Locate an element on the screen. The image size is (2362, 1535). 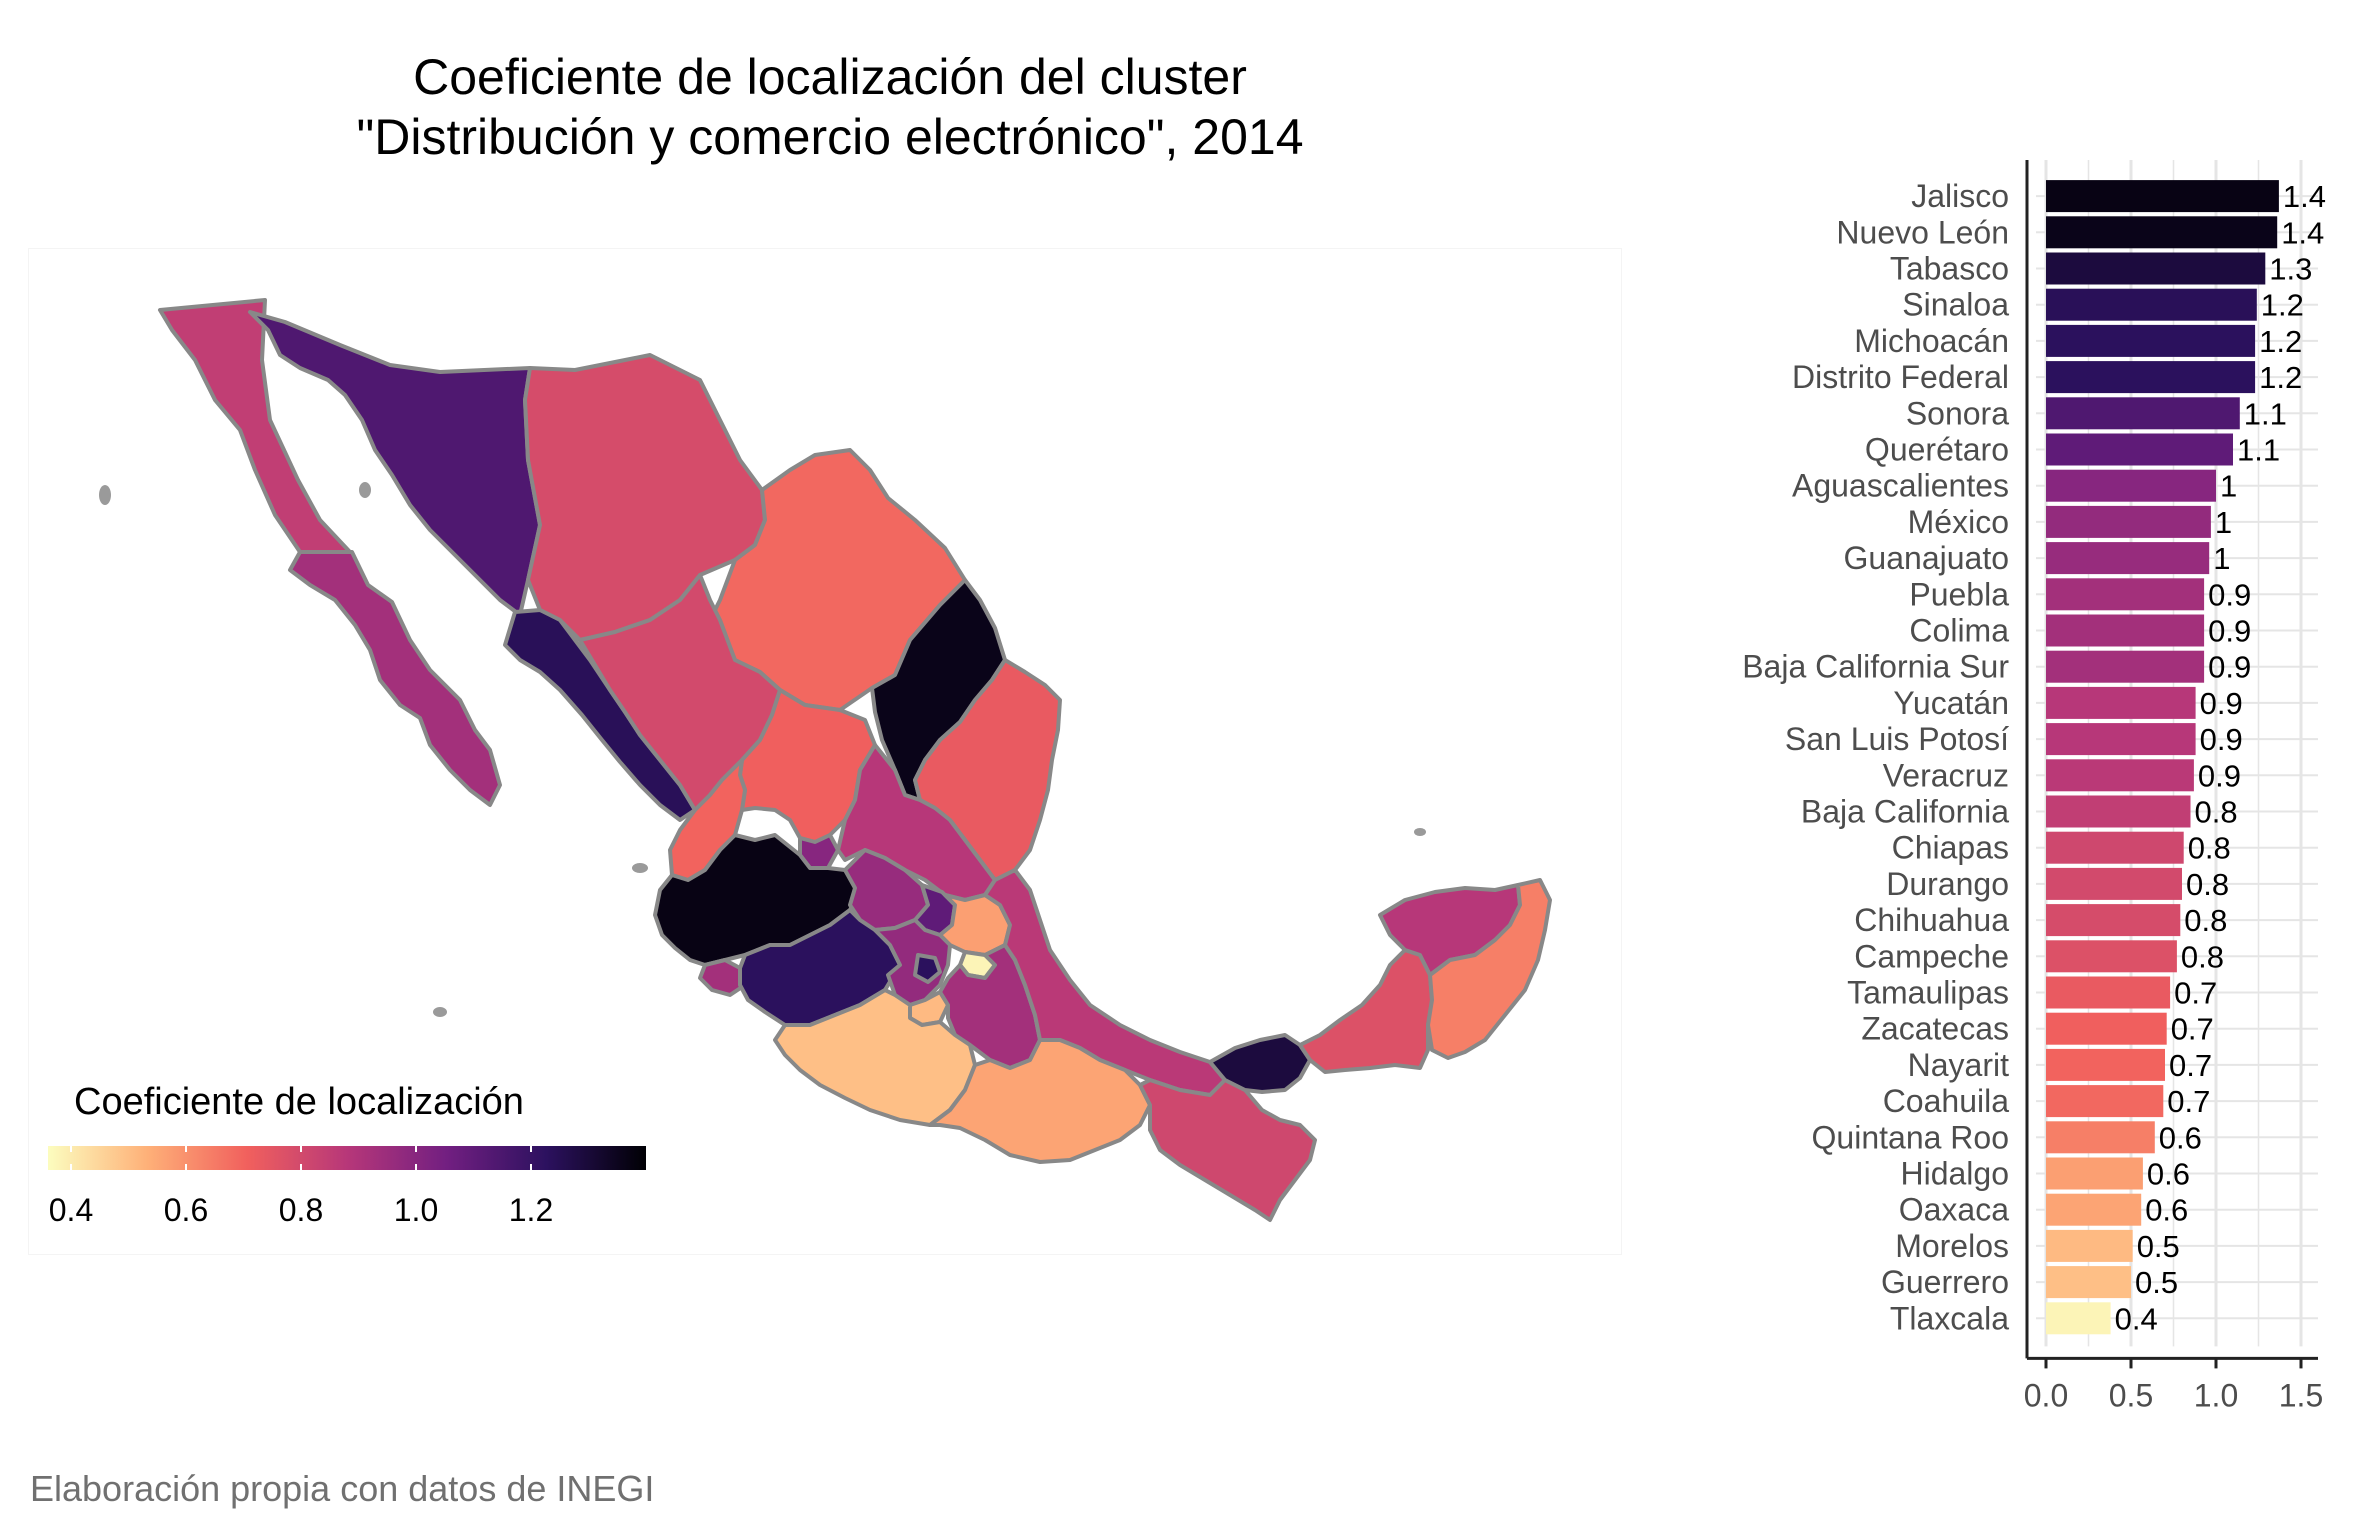
legend-tick-label: 0.6 is located at coordinates (186, 1210).